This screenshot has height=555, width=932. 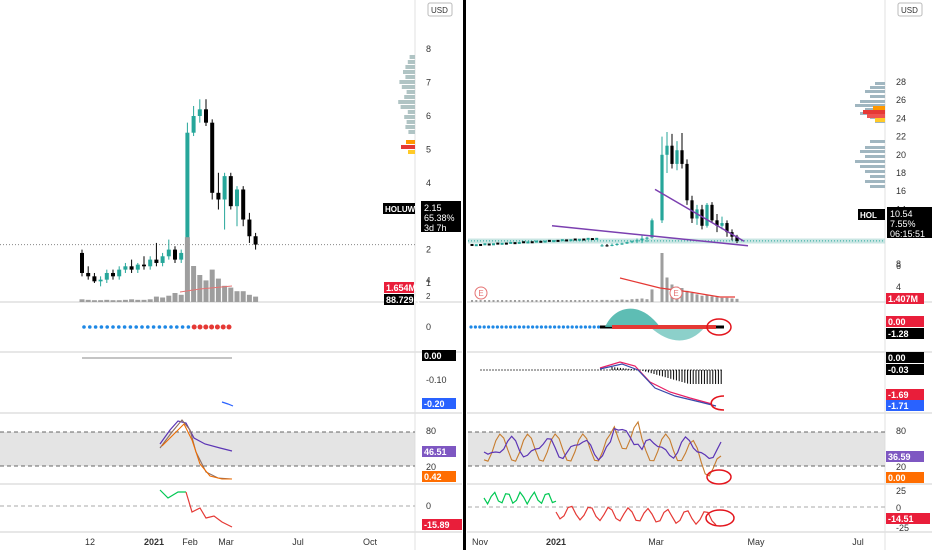 I want to click on left-volume-profile-poc, so click(x=408, y=147).